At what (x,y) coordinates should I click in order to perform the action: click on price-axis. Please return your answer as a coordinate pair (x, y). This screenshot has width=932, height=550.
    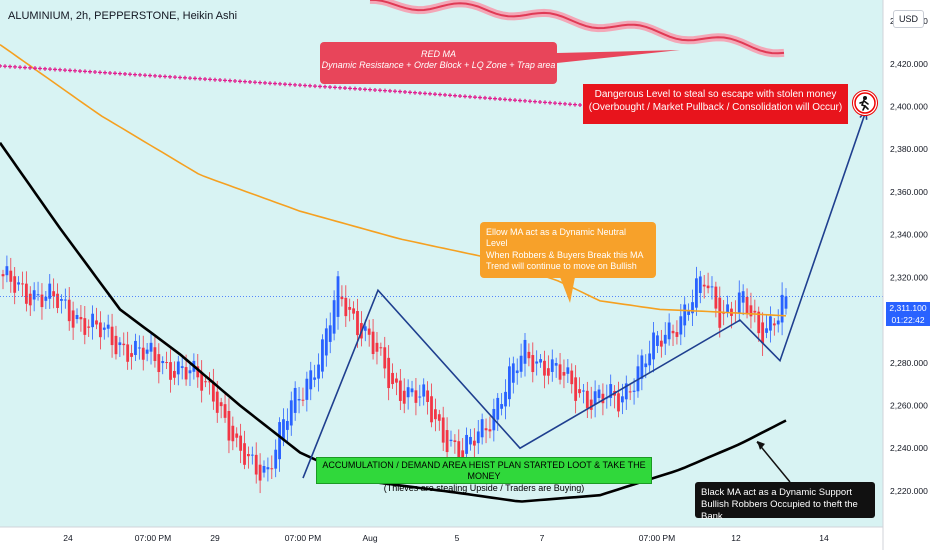
    Looking at the image, I should click on (907, 275).